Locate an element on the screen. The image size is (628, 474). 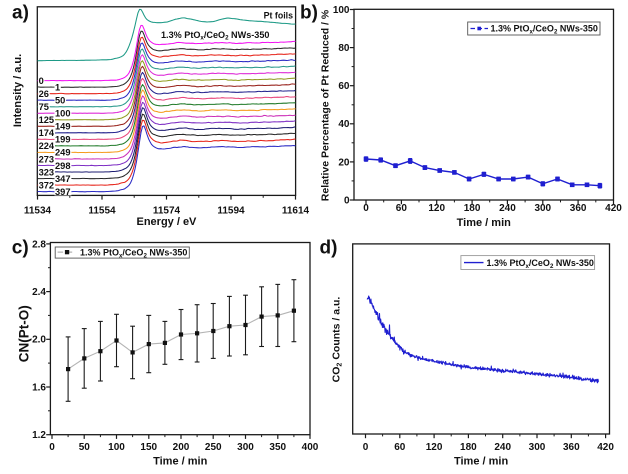
svg-text: 2.4 is located at coordinates (39, 292).